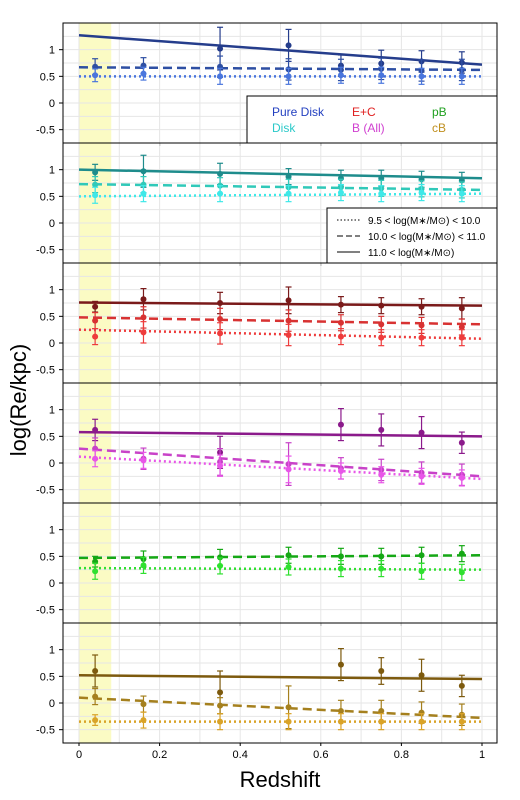 The width and height of the screenshot is (520, 800). What do you see at coordinates (280, 779) in the screenshot?
I see `x-axis-label: Redshift` at bounding box center [280, 779].